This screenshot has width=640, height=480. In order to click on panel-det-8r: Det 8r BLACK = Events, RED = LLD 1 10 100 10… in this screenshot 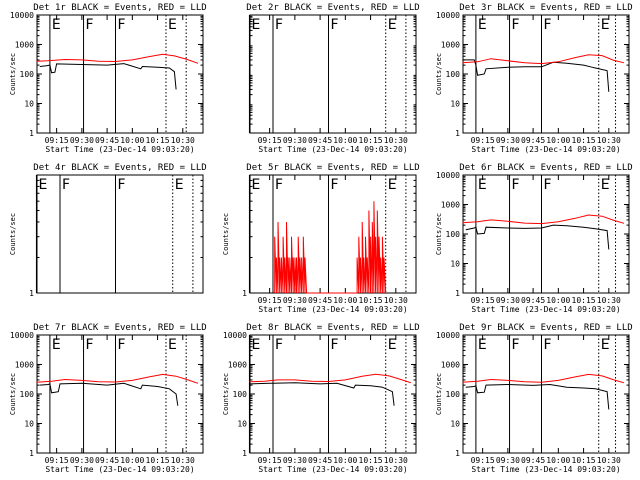, I will do `click(321, 398)`.